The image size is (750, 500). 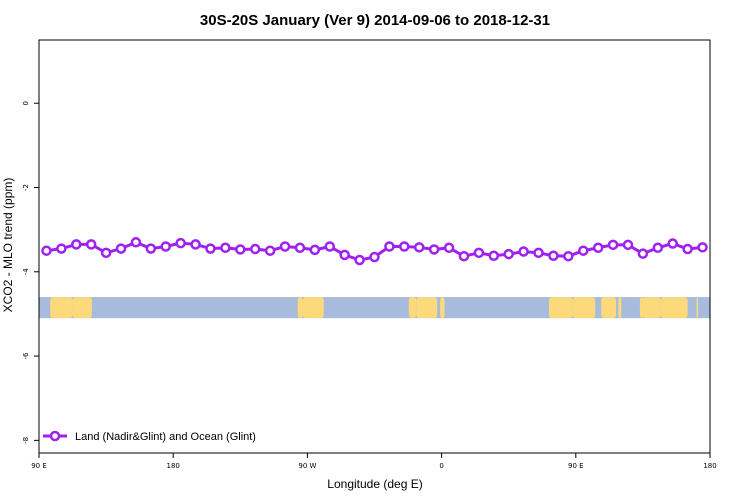 What do you see at coordinates (374, 461) in the screenshot?
I see `x-axis: 90 E 180 90 W 0 90 E 180` at bounding box center [374, 461].